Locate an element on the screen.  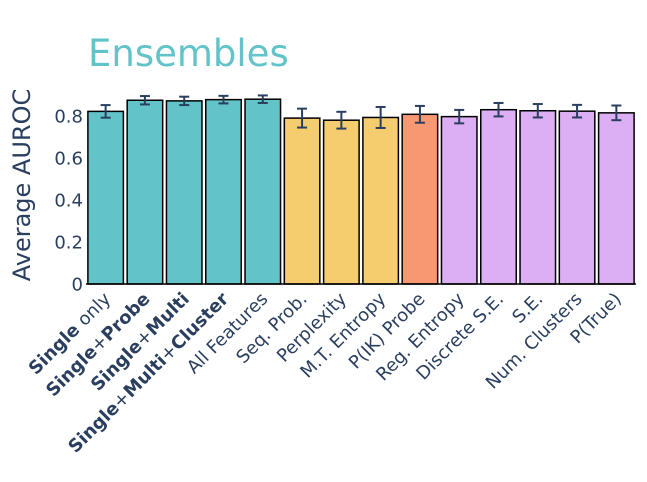
y-tick-label: 0.6 is located at coordinates (68, 159).